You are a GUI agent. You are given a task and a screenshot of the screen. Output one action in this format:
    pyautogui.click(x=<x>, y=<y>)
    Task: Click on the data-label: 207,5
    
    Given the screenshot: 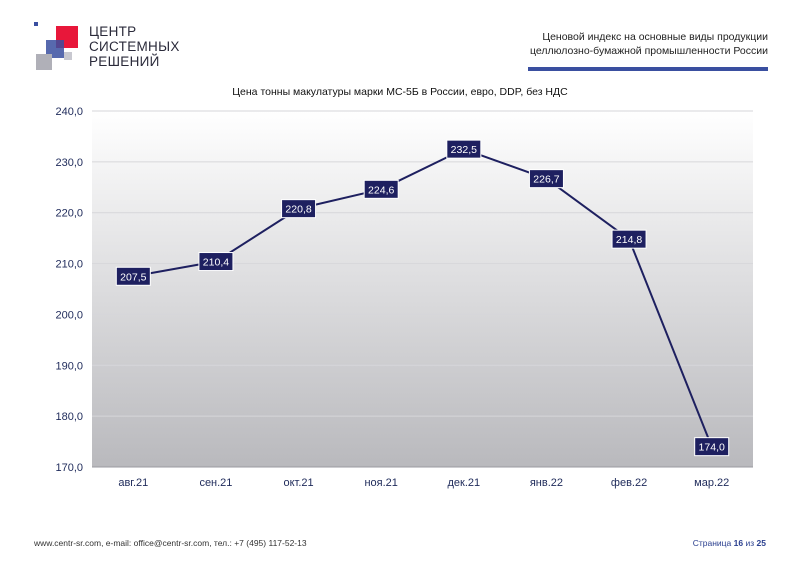 What is the action you would take?
    pyautogui.click(x=133, y=276)
    